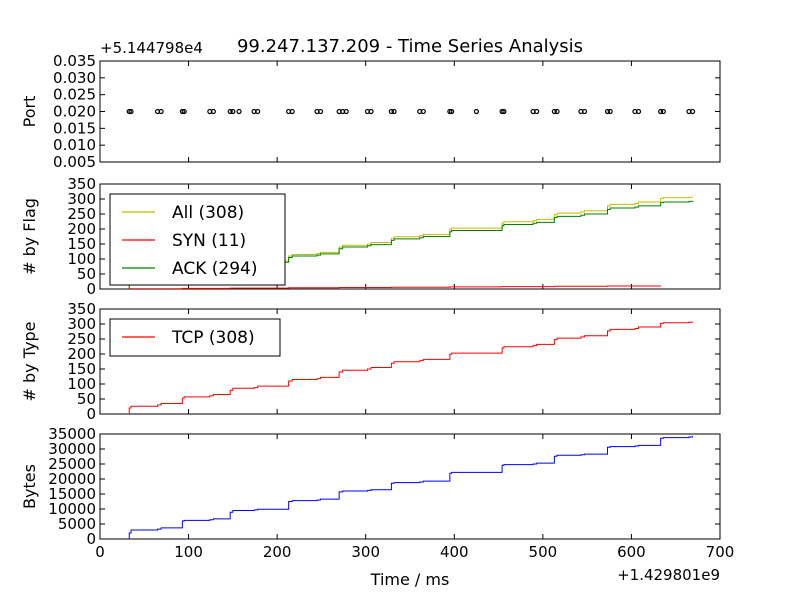  I want to click on y-tick-label: 0.025, so click(74, 95).